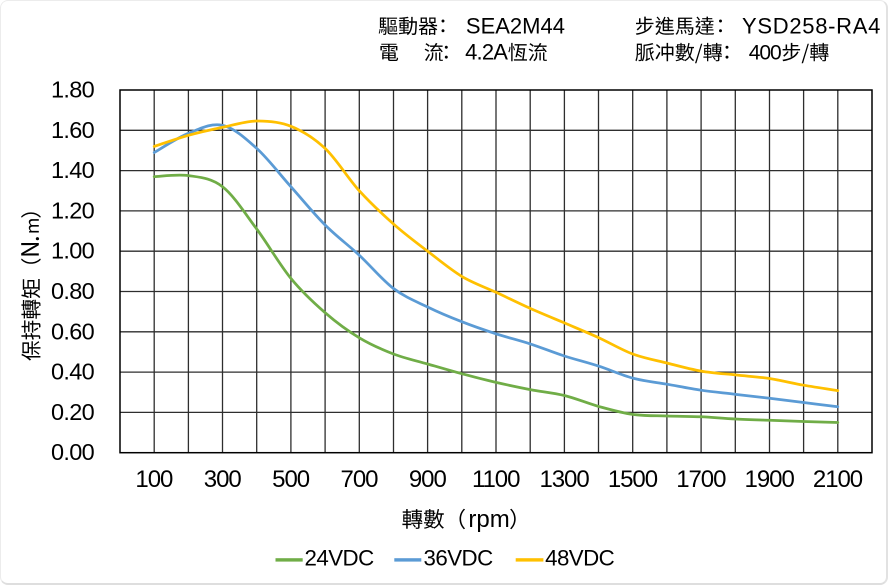 The image size is (888, 585). What do you see at coordinates (73, 170) in the screenshot?
I see `svg-text: 1.40` at bounding box center [73, 170].